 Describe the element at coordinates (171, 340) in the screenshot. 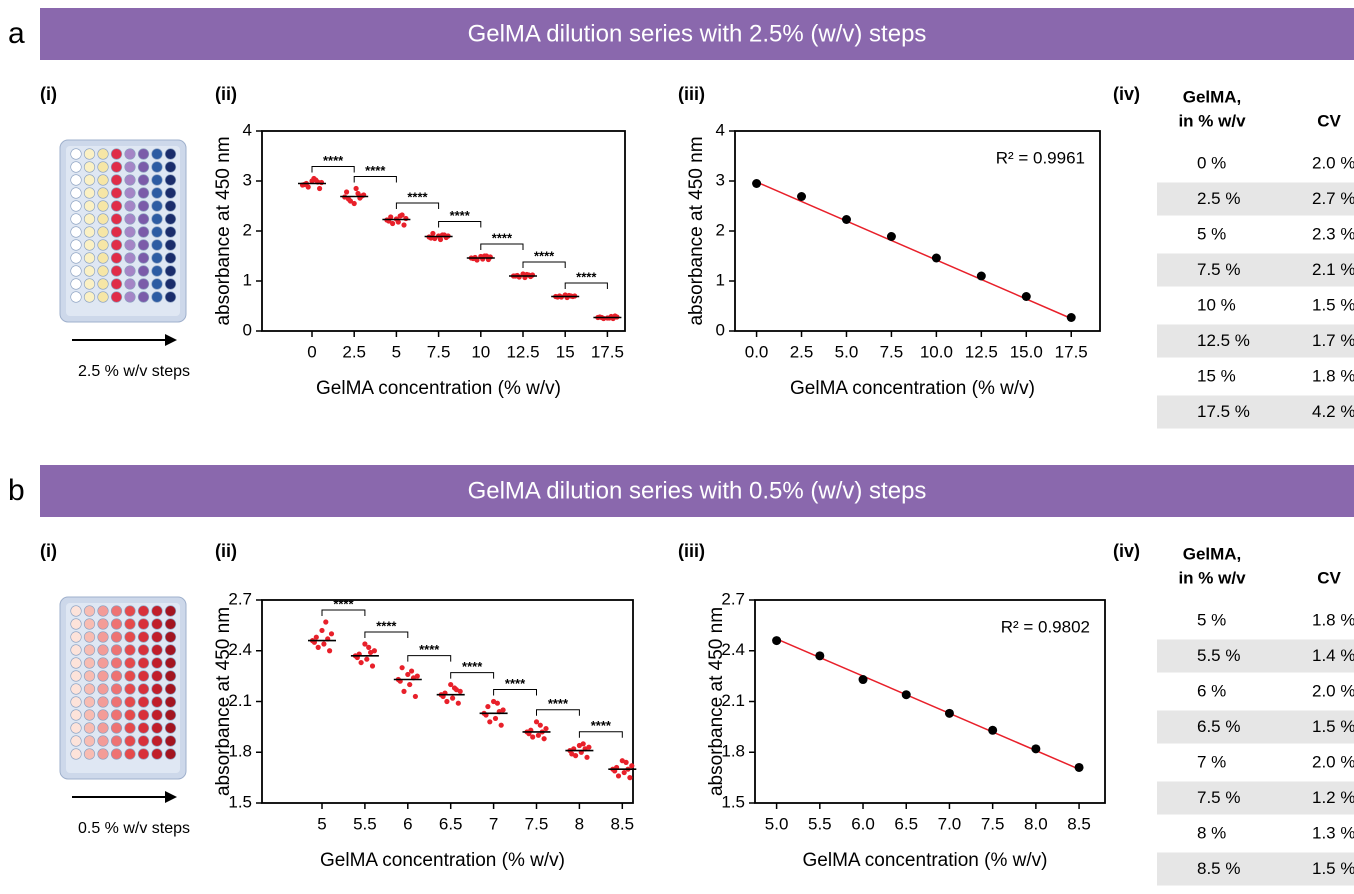

I see `arrow-head` at that location.